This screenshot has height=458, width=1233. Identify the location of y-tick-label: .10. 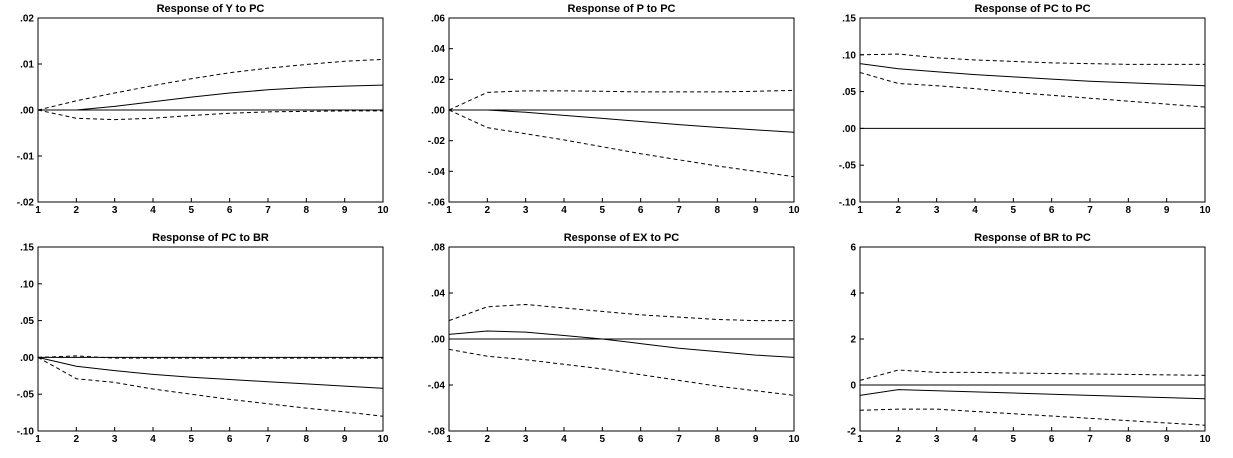
(27, 284).